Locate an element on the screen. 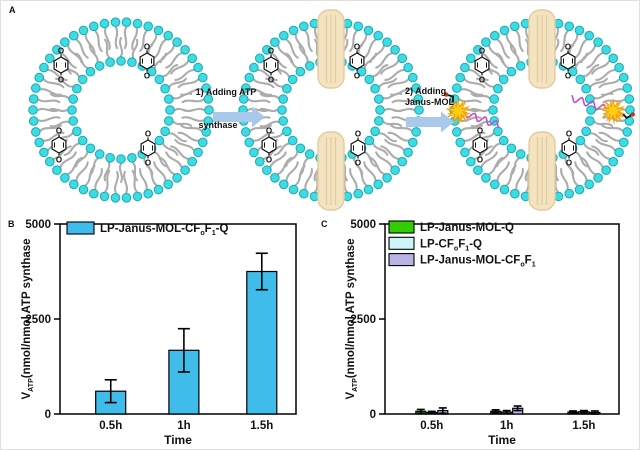 The height and width of the screenshot is (450, 640). legend-label: LP-Janus-MOL-CFoF1-Q is located at coordinates (164, 230).